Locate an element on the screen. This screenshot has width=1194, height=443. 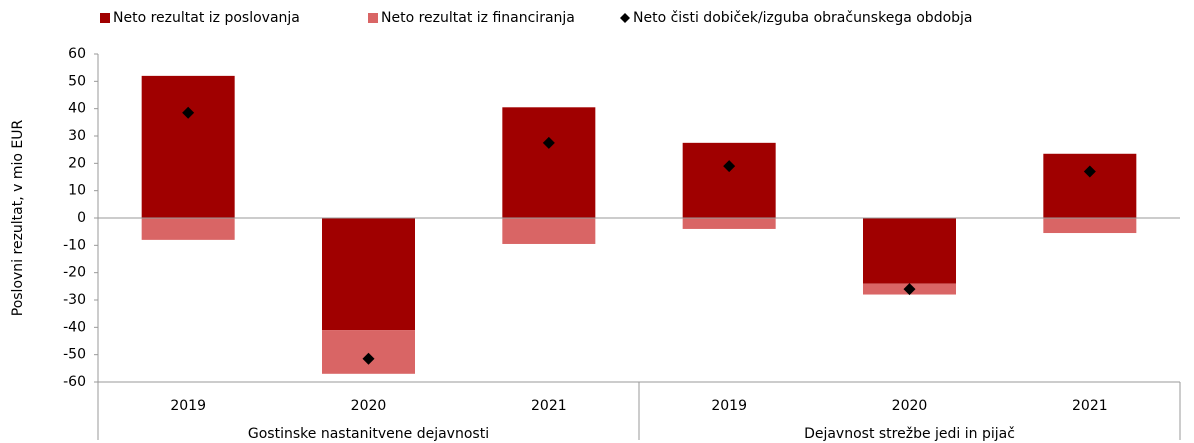
y-tick-label: 60 is located at coordinates (77, 54).